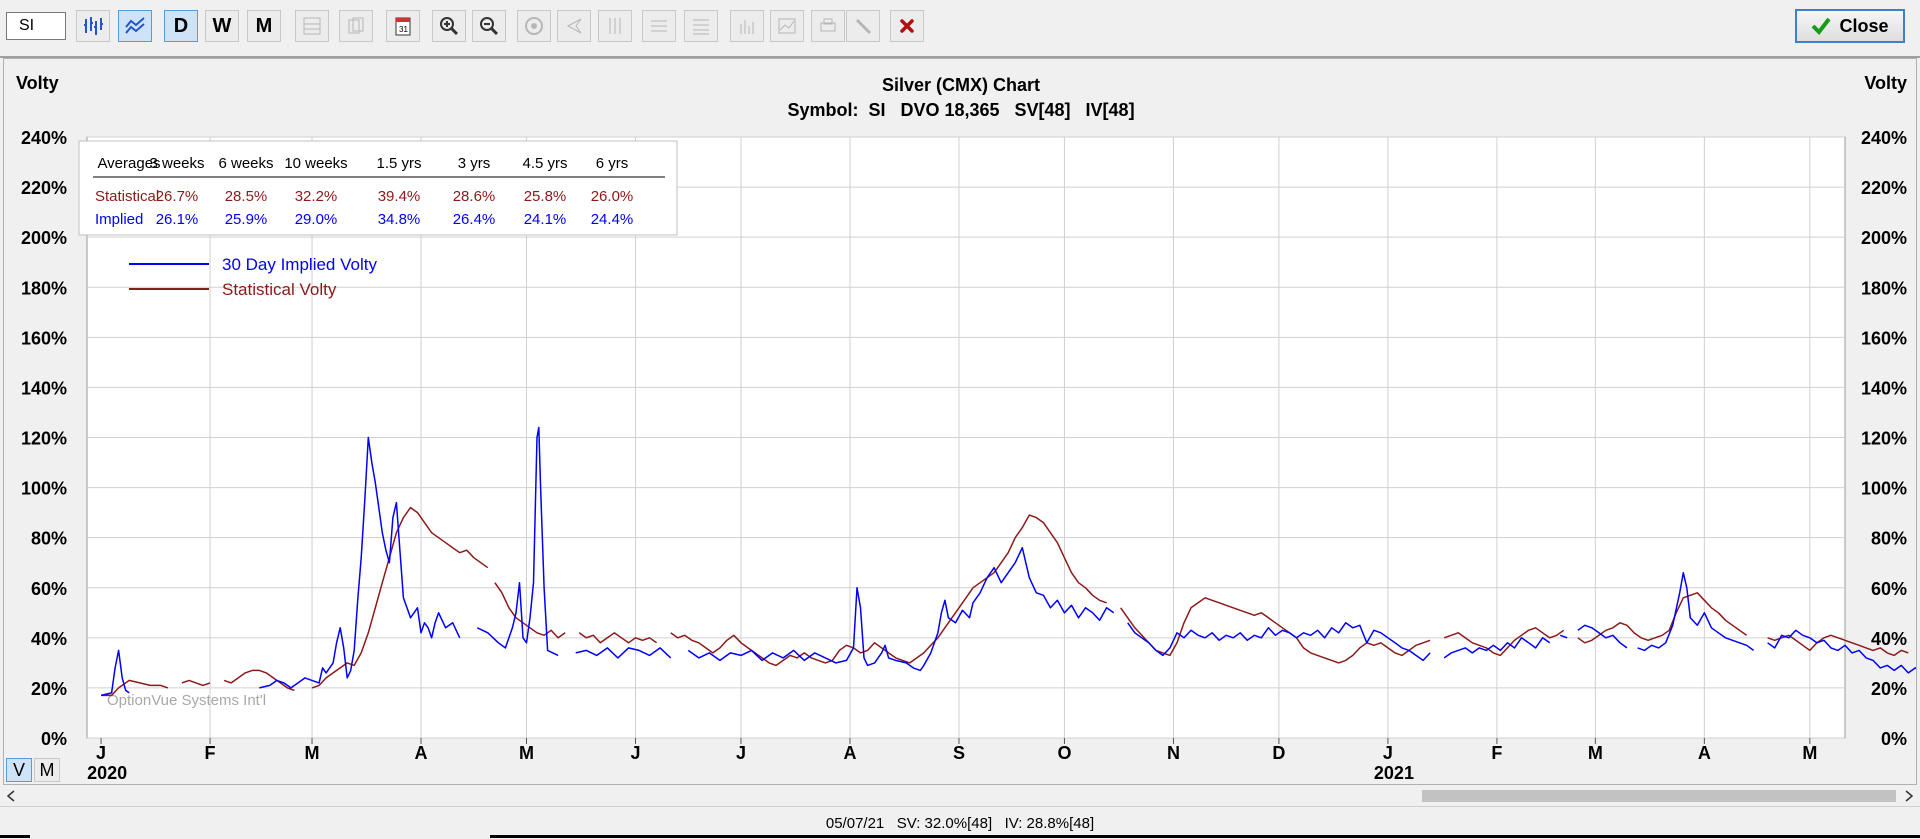  I want to click on averages-column-header: 10 weeks, so click(315, 163).